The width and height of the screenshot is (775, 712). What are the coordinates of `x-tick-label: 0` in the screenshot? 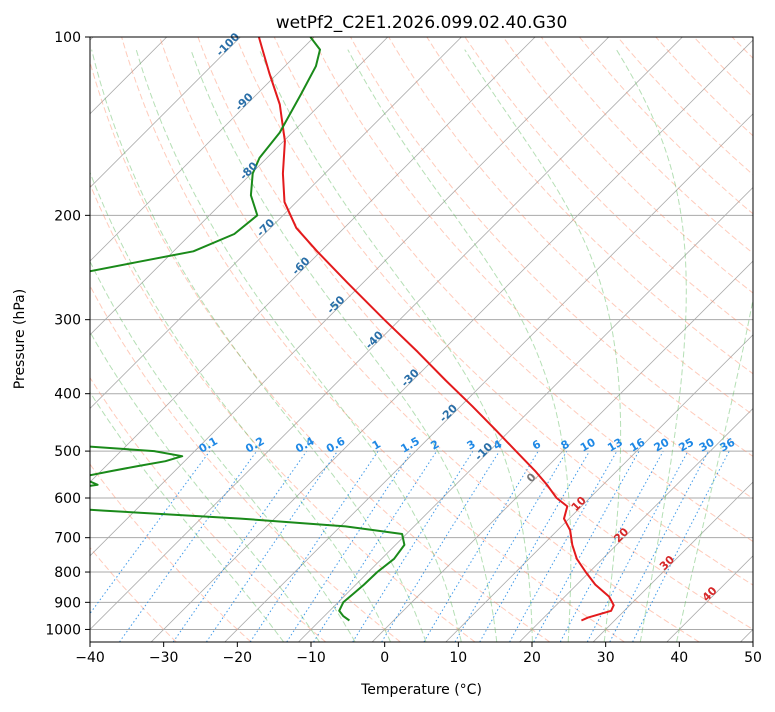 It's located at (384, 658).